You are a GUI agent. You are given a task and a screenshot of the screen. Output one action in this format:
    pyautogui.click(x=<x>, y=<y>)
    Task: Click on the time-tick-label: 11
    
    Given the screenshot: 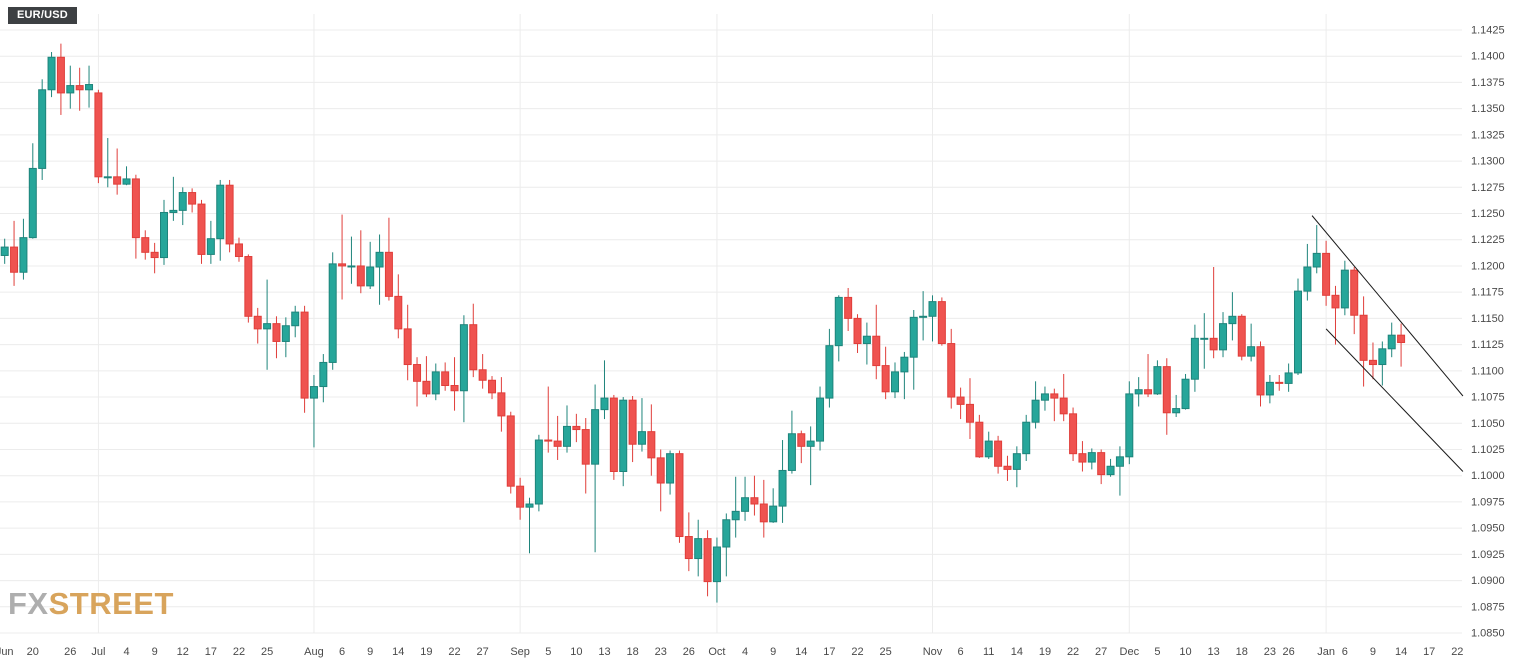 What is the action you would take?
    pyautogui.click(x=988, y=652)
    